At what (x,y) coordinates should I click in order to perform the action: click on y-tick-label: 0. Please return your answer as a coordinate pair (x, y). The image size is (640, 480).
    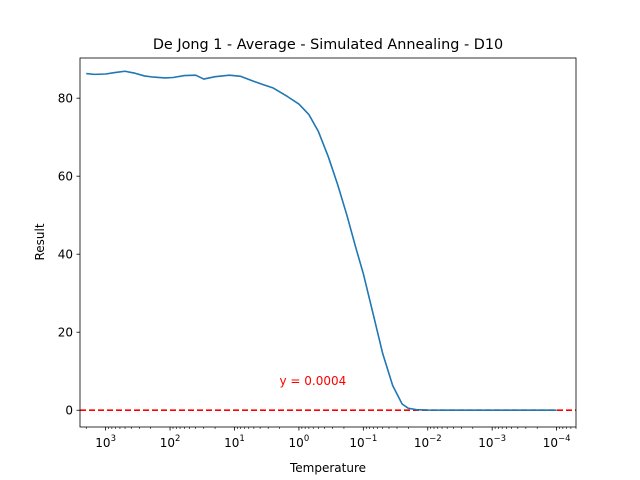
    Looking at the image, I should click on (69, 411).